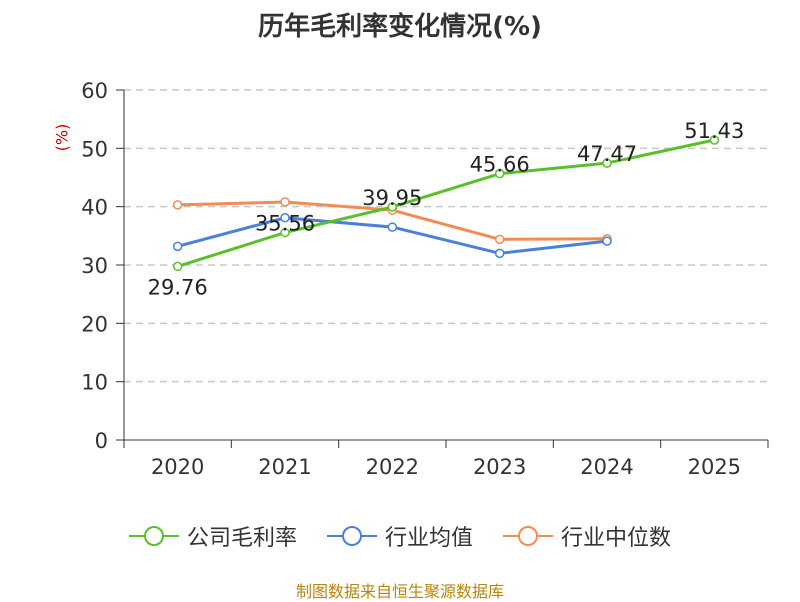 Image resolution: width=800 pixels, height=602 pixels. I want to click on x-tick-label: 2020, so click(177, 467).